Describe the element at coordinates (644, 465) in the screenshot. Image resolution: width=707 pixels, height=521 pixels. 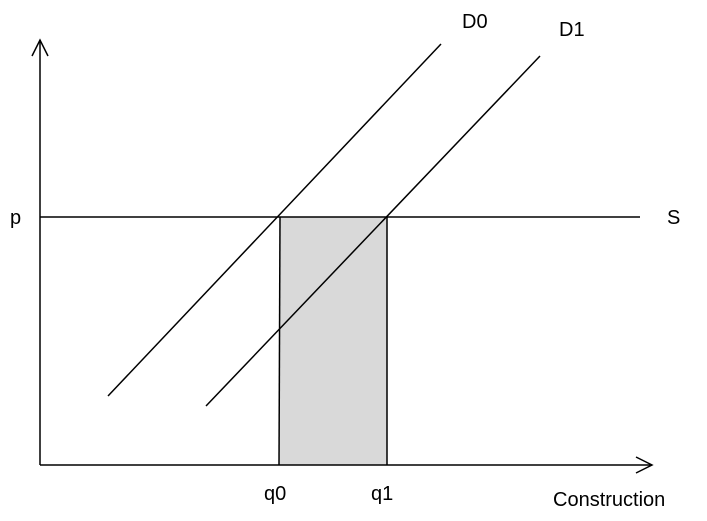
I see `x-axis-arrow` at that location.